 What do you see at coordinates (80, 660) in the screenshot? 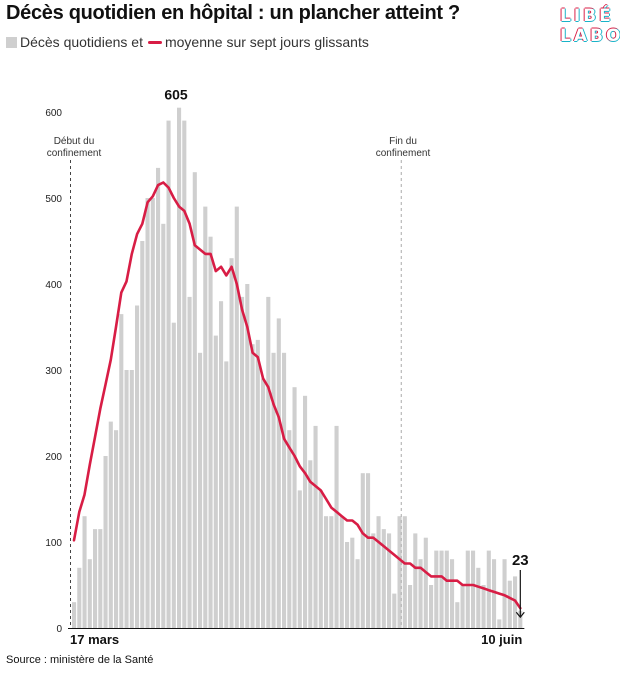
I see `source-note: Source : ministère de la Santé` at bounding box center [80, 660].